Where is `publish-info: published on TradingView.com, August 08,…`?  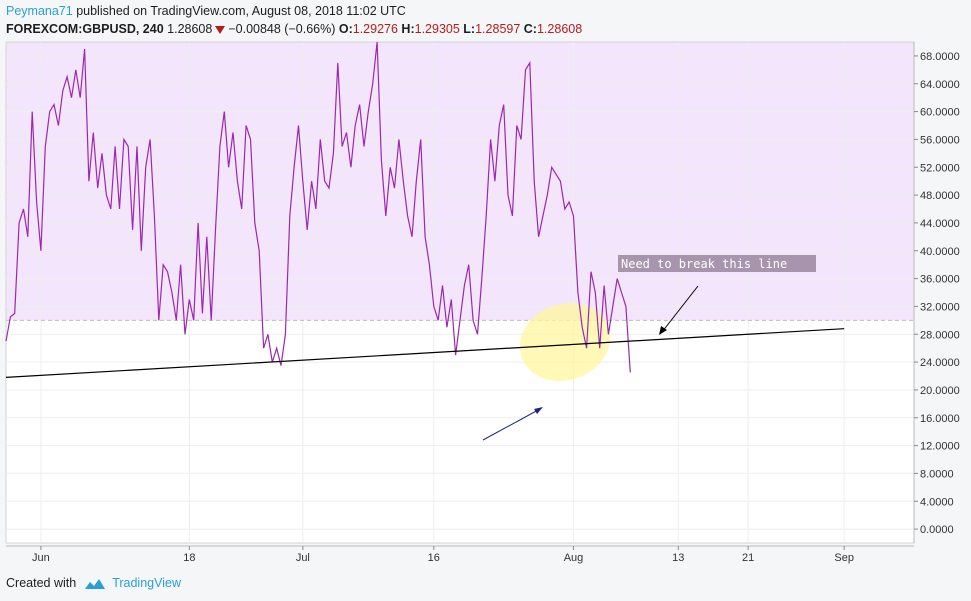 publish-info: published on TradingView.com, August 08,… is located at coordinates (241, 11).